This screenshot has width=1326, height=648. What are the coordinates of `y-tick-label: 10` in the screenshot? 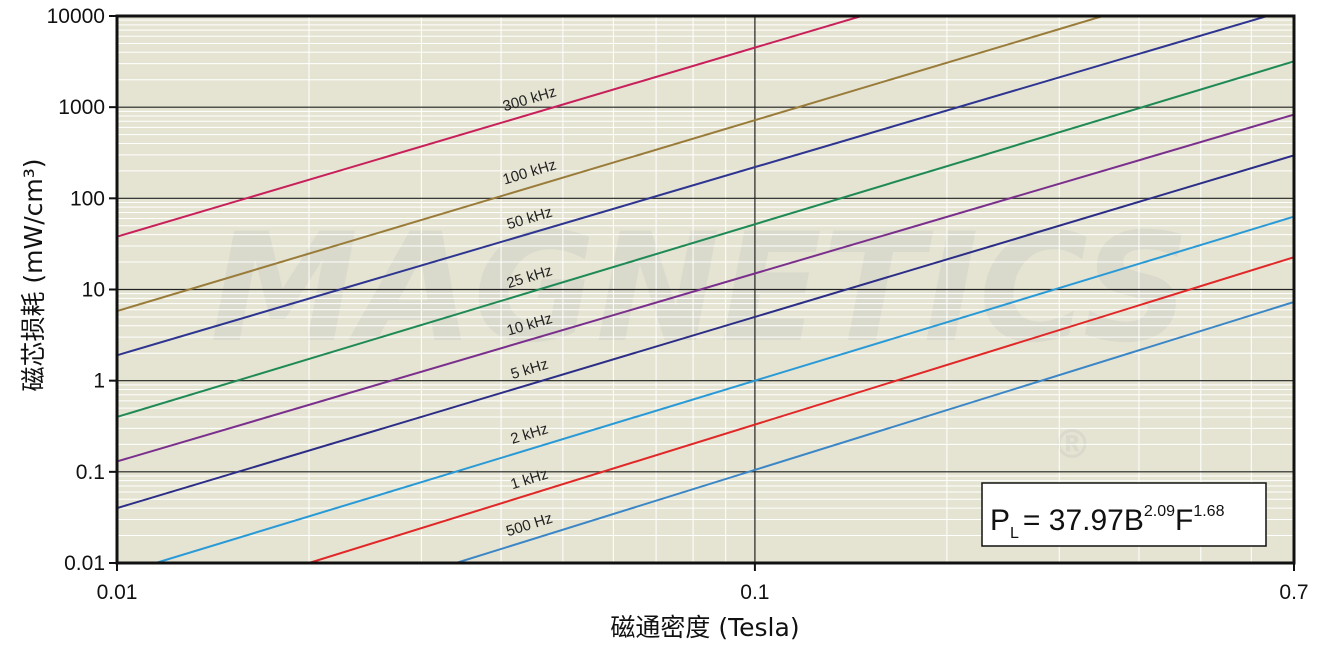 It's located at (93, 290).